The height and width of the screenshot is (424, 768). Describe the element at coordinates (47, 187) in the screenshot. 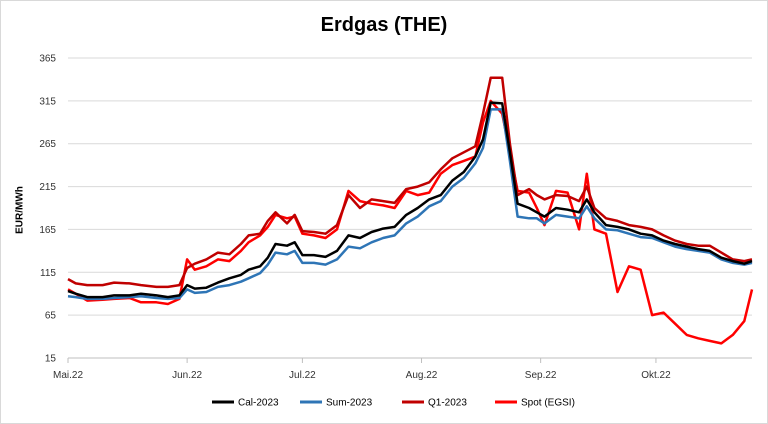

I see `y-tick-label: 215` at that location.